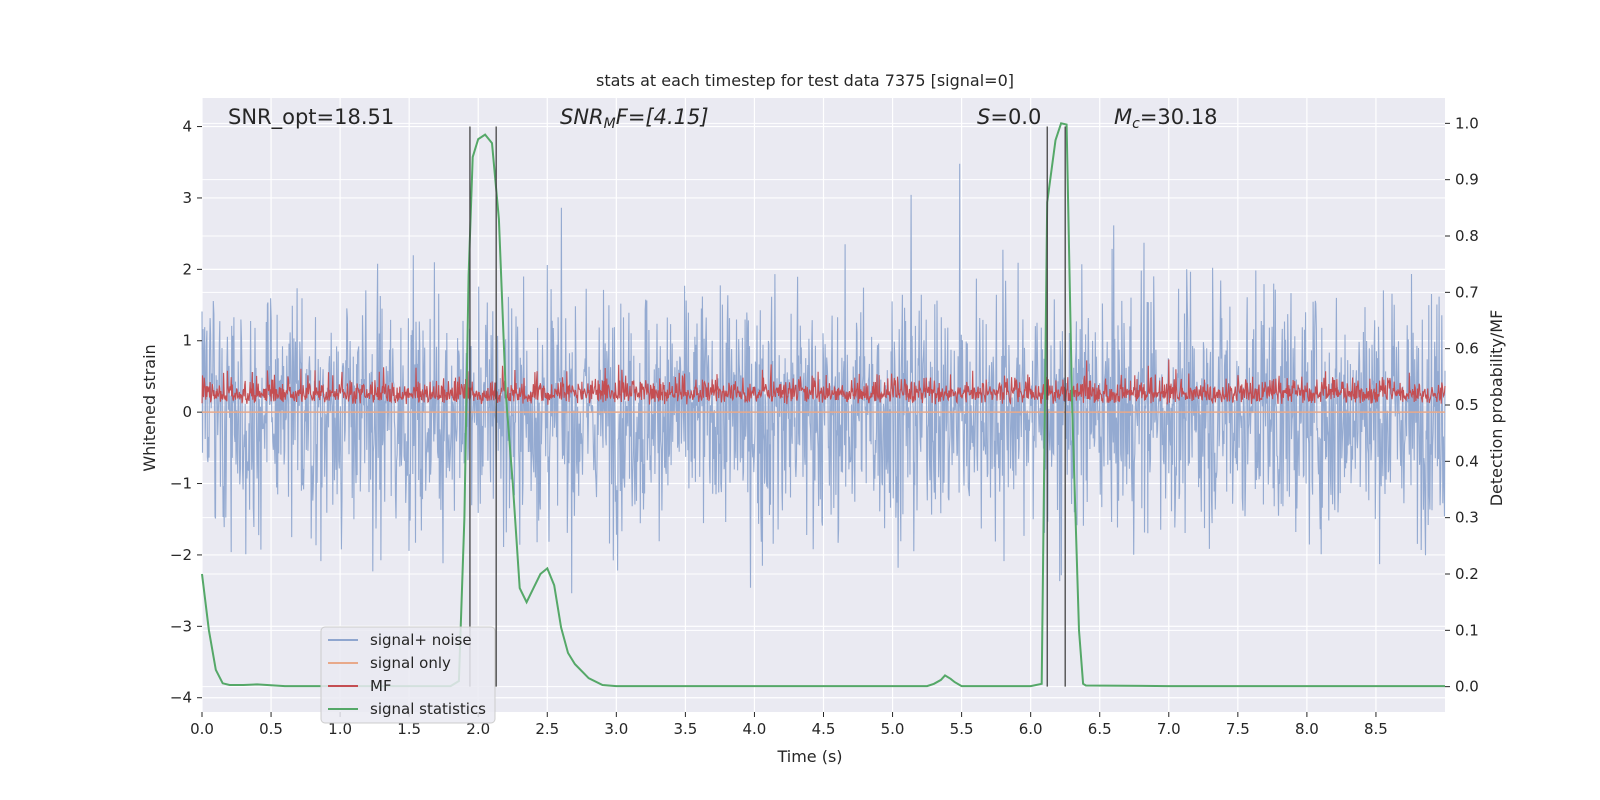 This screenshot has height=800, width=1600. I want to click on x-tick-label: 1.5, so click(409, 729).